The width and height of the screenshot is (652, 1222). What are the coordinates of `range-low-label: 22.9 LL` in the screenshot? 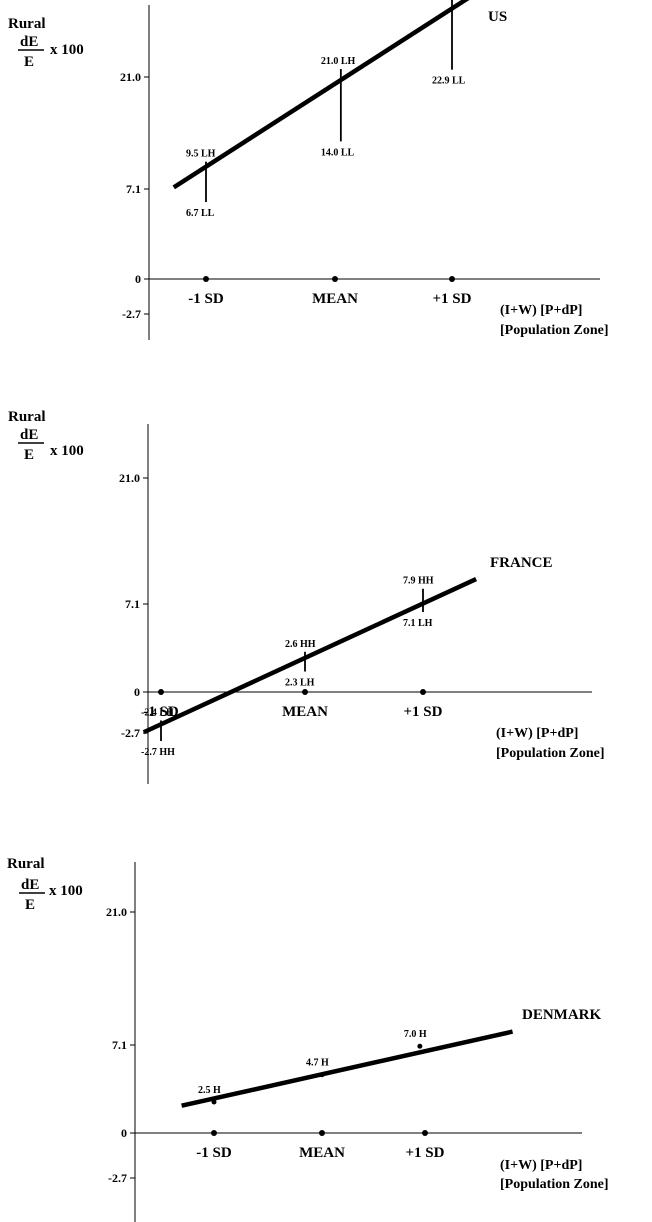 It's located at (449, 81).